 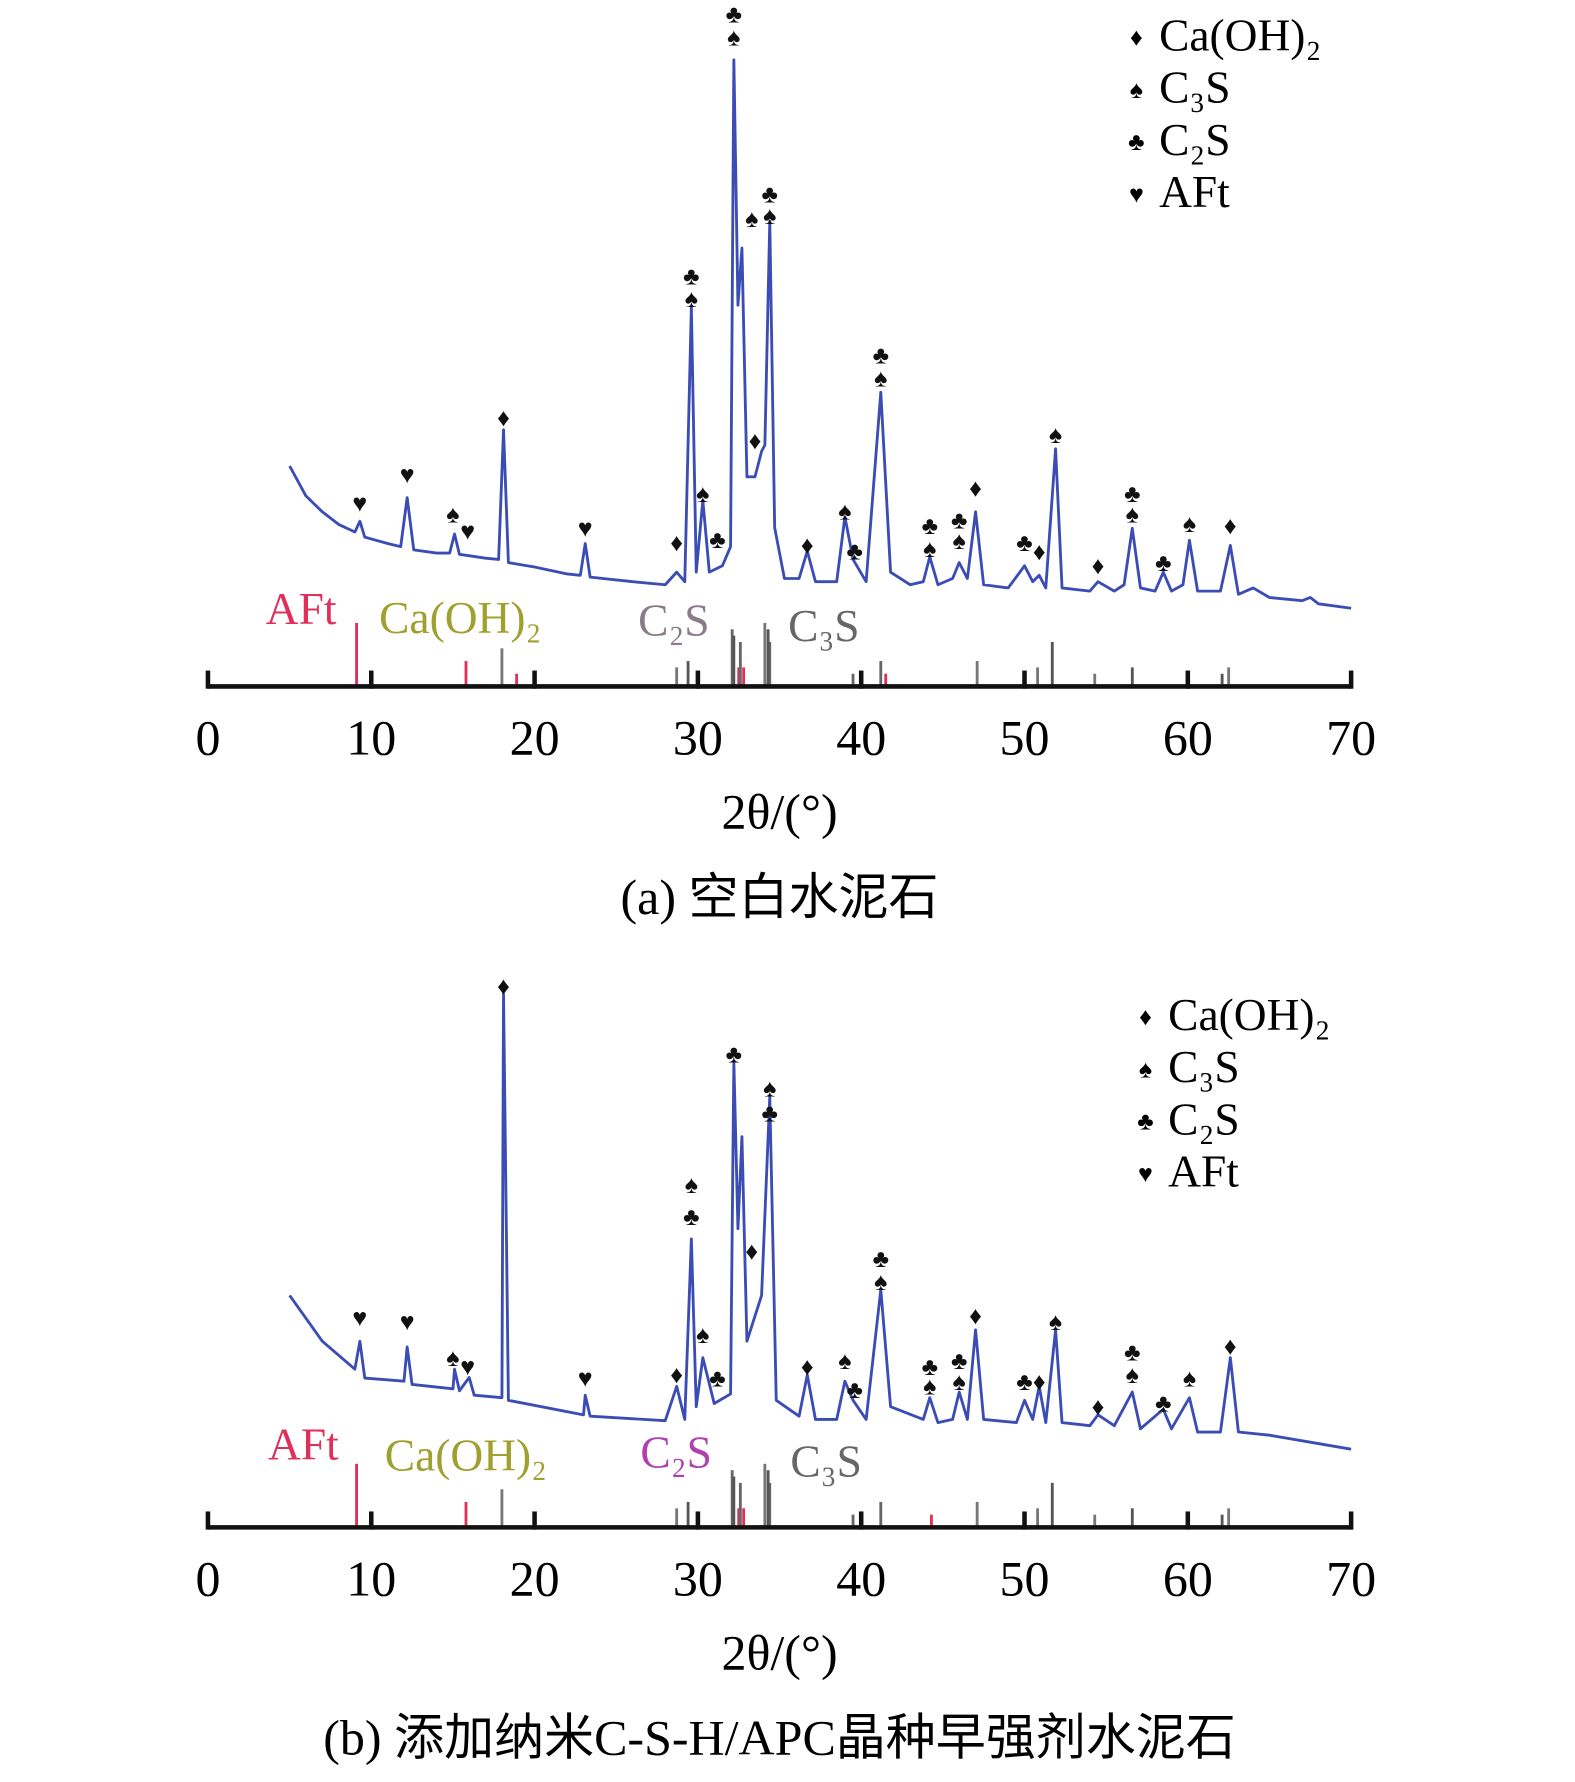 I want to click on x-tick-label: 20, so click(x=535, y=738).